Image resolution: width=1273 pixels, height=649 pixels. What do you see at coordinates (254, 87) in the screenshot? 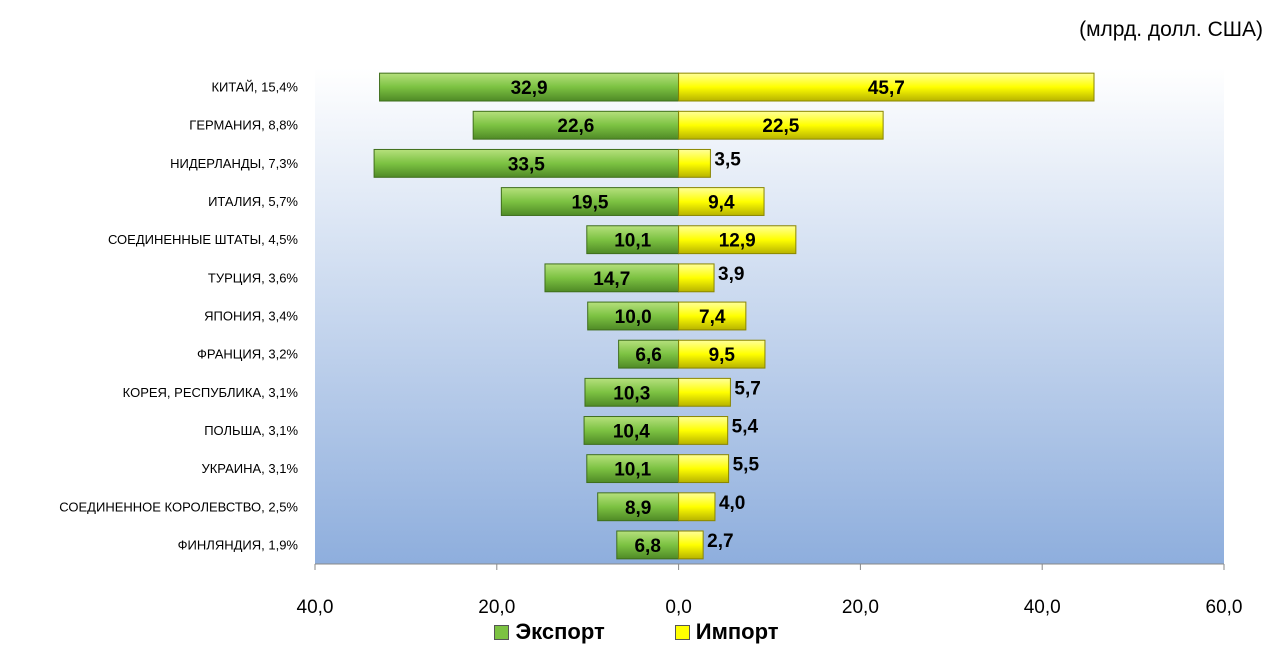
I see `category-label: КИТАЙ, 15,4%` at bounding box center [254, 87].